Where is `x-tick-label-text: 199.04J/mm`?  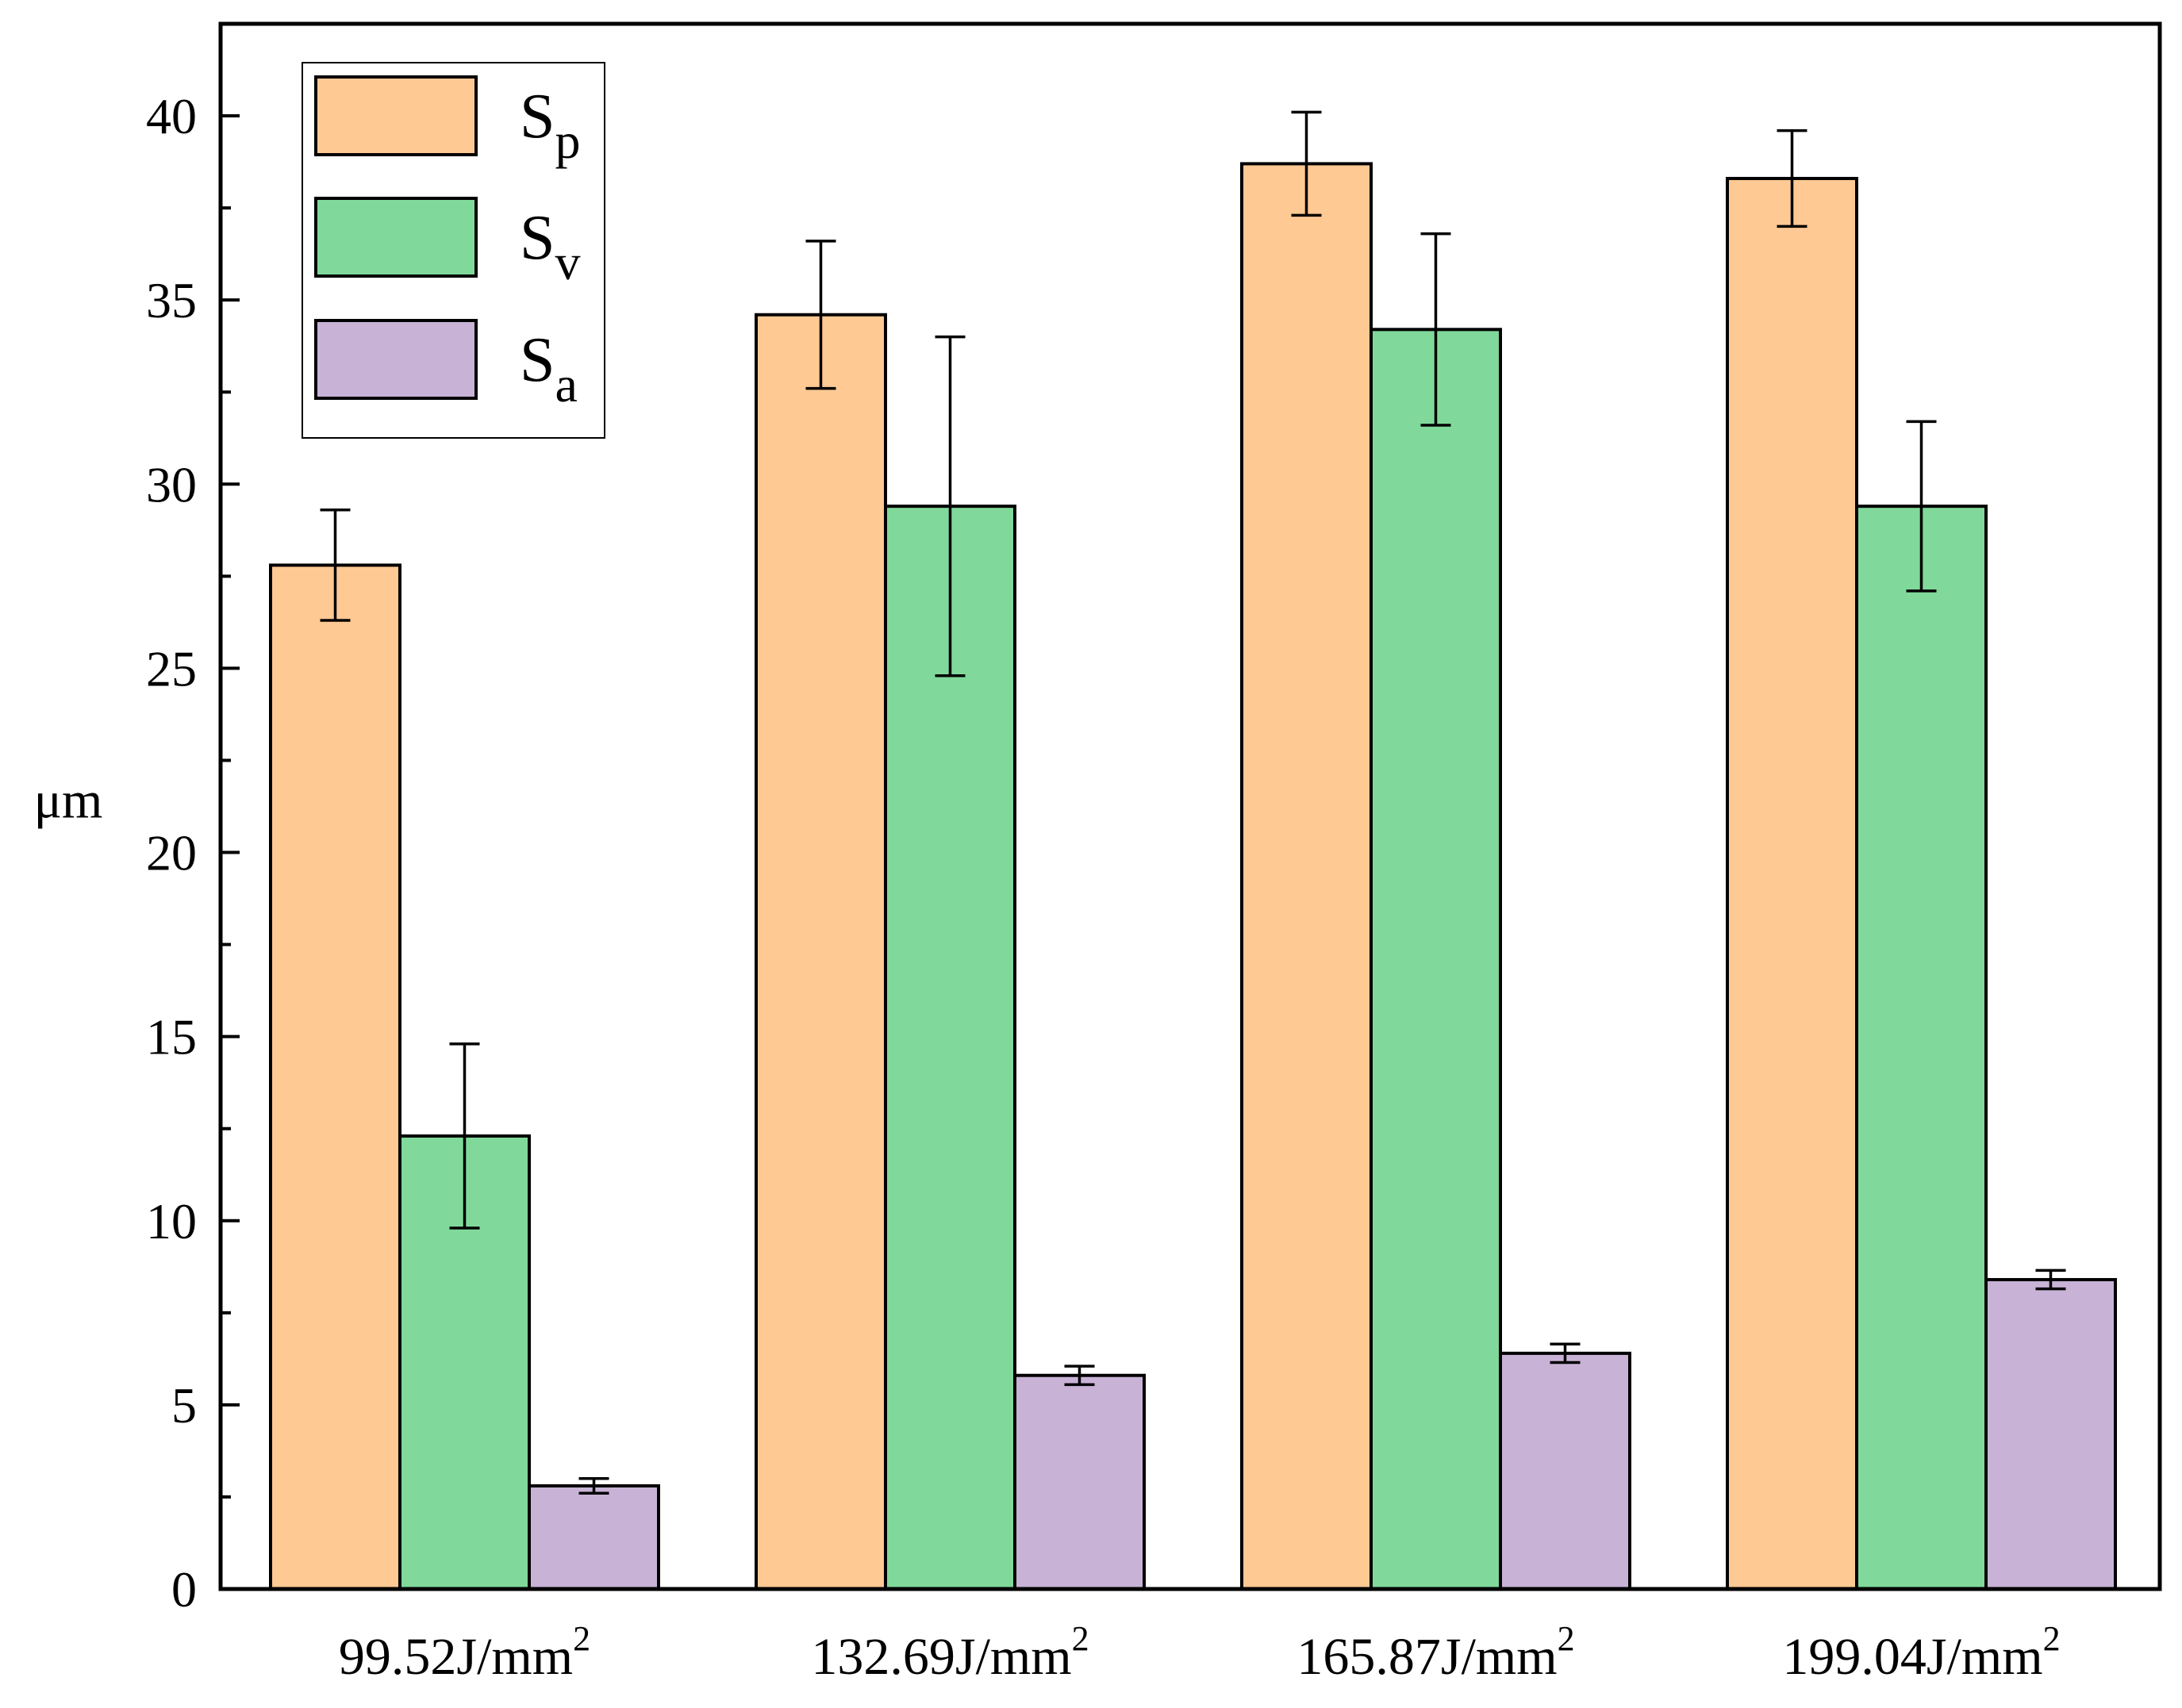
x-tick-label-text: 199.04J/mm is located at coordinates (1912, 1657).